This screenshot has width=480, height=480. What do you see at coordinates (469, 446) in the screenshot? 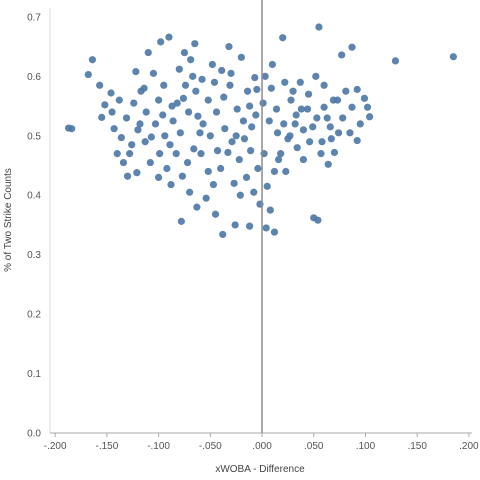
I see `x-tick-label: .200` at bounding box center [469, 446].